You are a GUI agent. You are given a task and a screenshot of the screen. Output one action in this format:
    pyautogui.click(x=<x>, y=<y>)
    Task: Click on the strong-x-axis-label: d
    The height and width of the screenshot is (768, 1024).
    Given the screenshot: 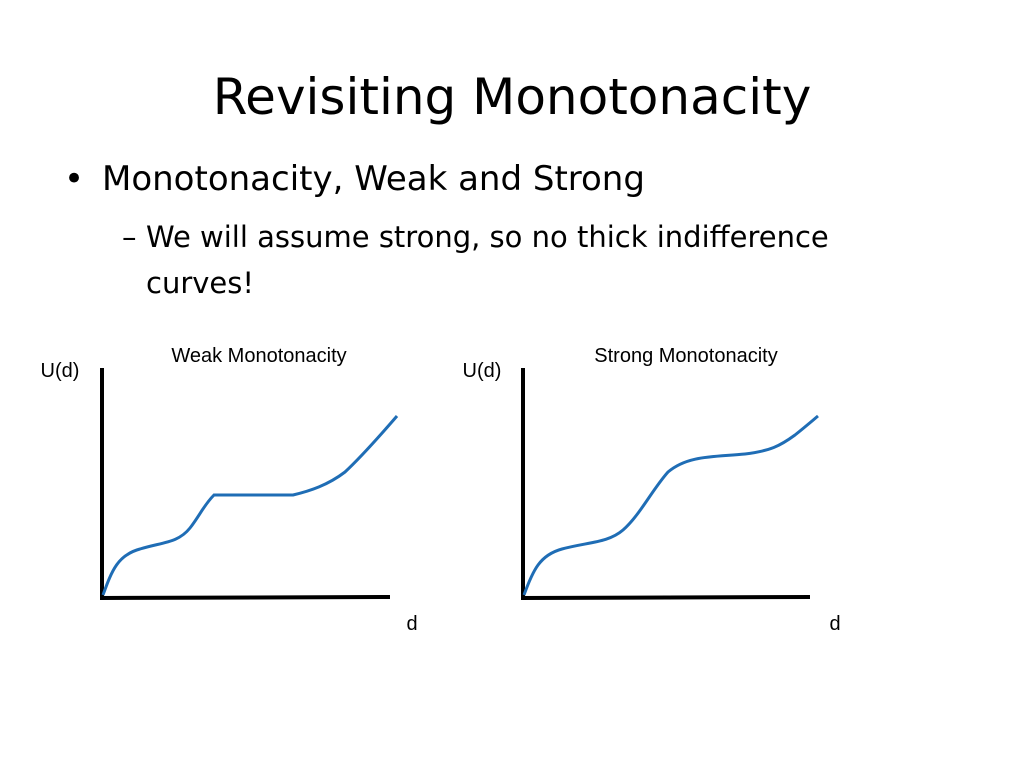 What is the action you would take?
    pyautogui.click(x=834, y=624)
    